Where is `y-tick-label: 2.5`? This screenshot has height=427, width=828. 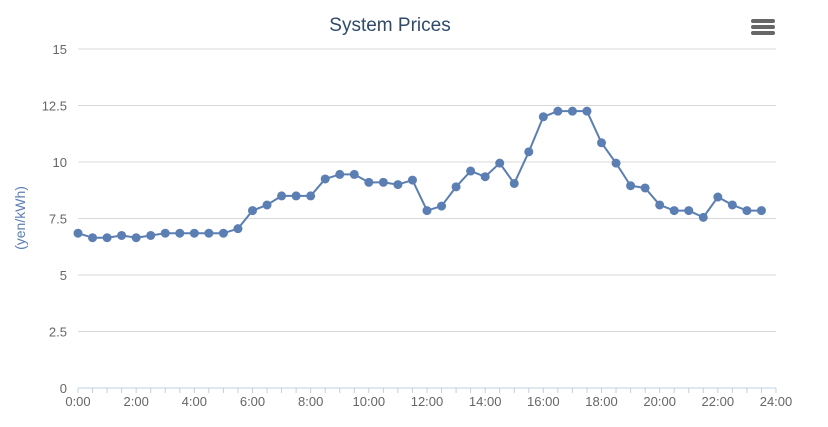 y-tick-label: 2.5 is located at coordinates (58, 332).